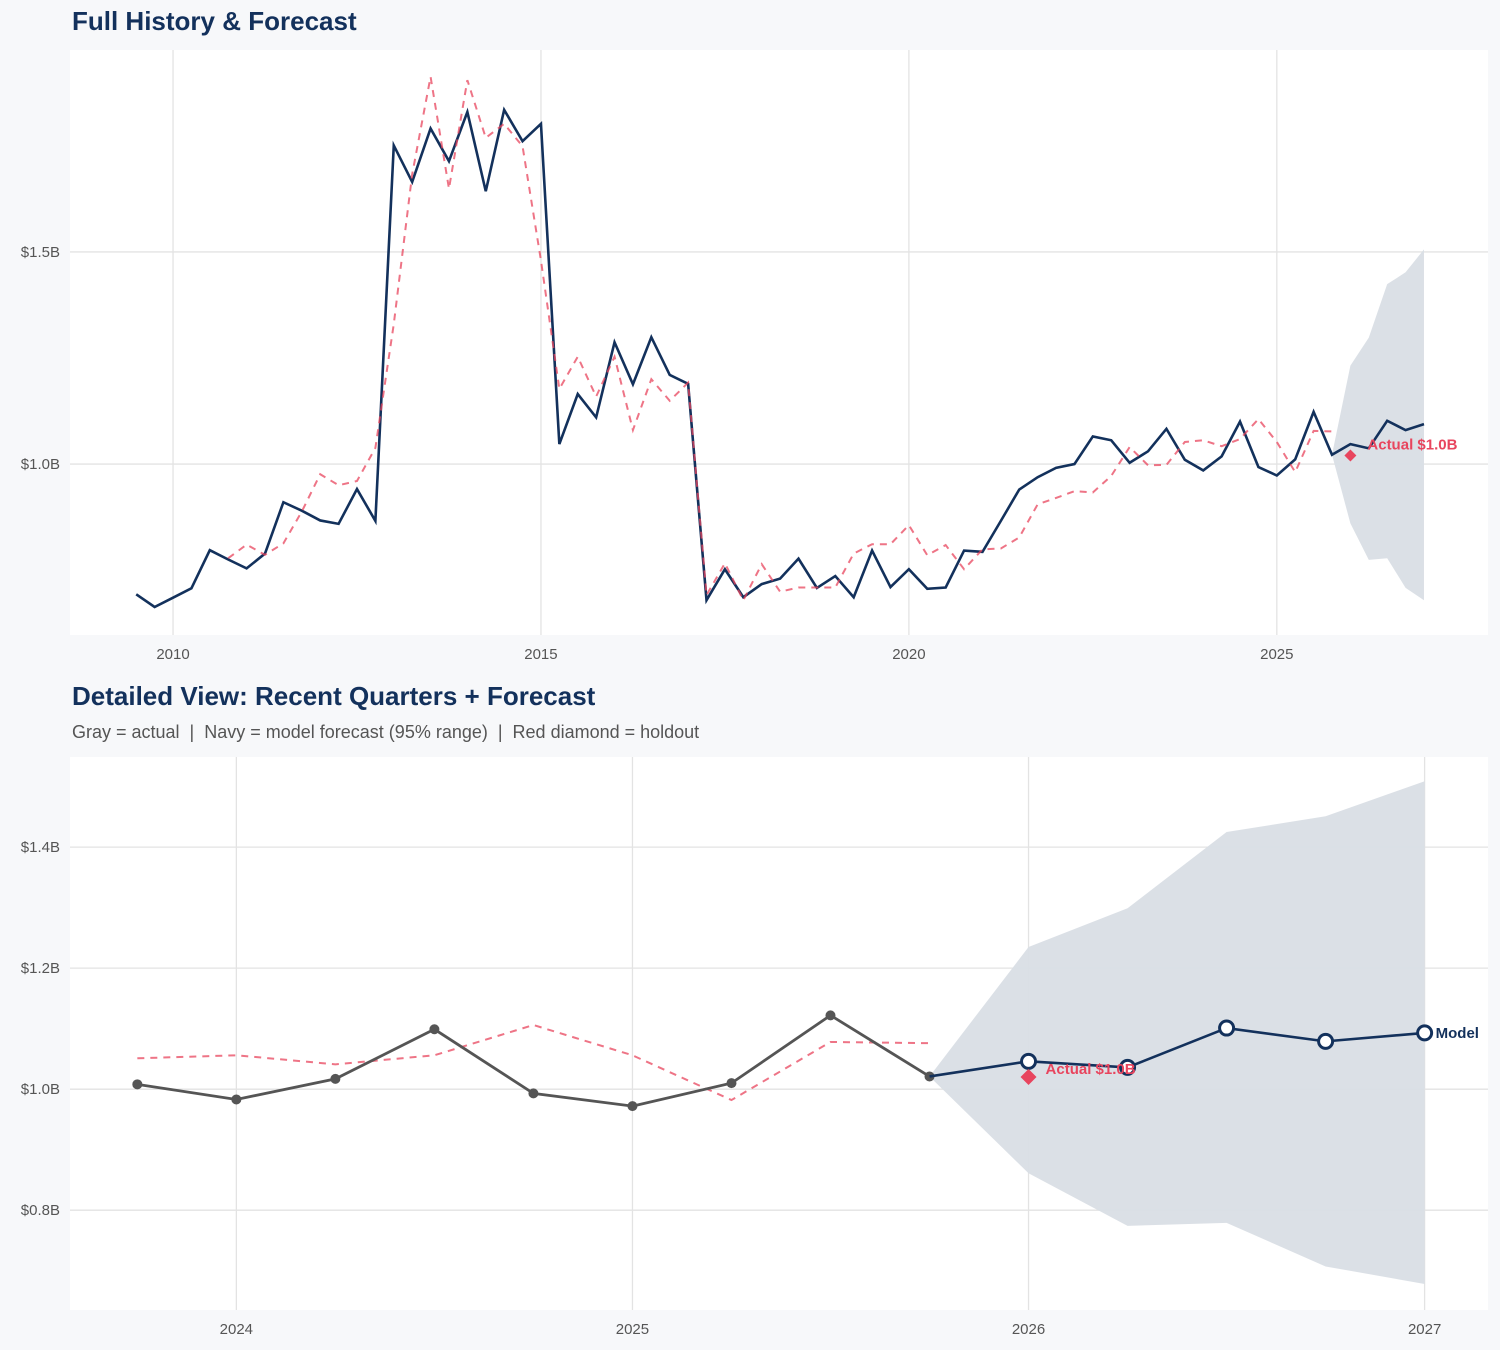  I want to click on chart-title-top: Full History & Forecast, so click(214, 21).